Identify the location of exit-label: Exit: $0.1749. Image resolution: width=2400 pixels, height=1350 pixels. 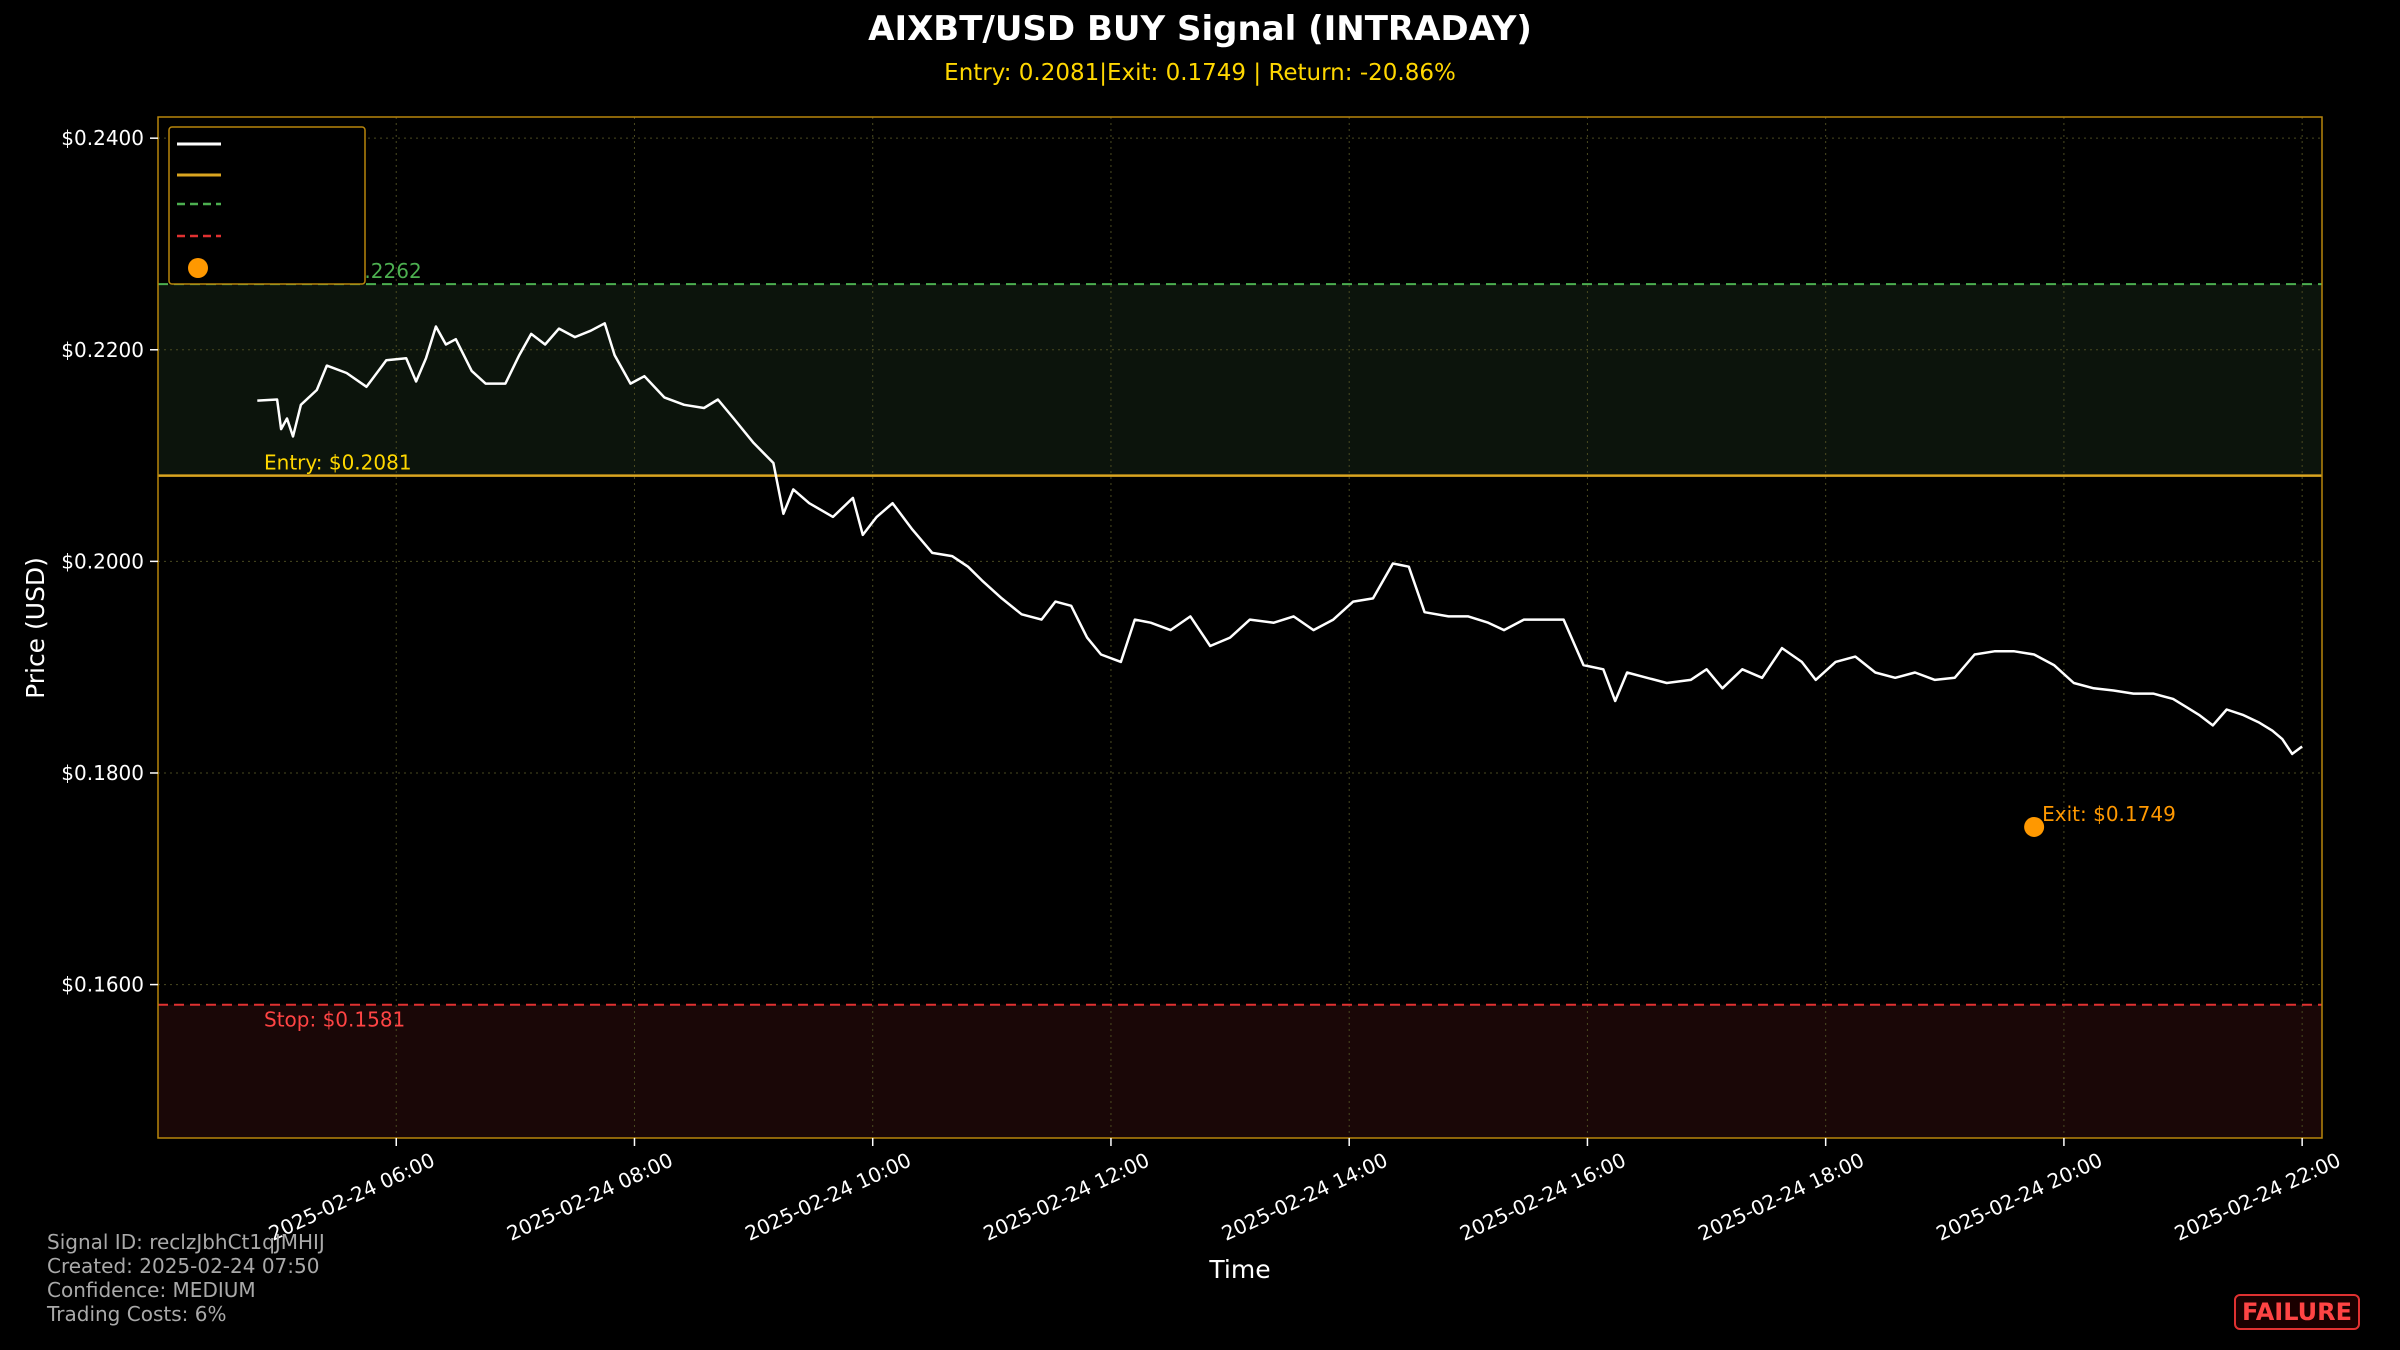
(2109, 814).